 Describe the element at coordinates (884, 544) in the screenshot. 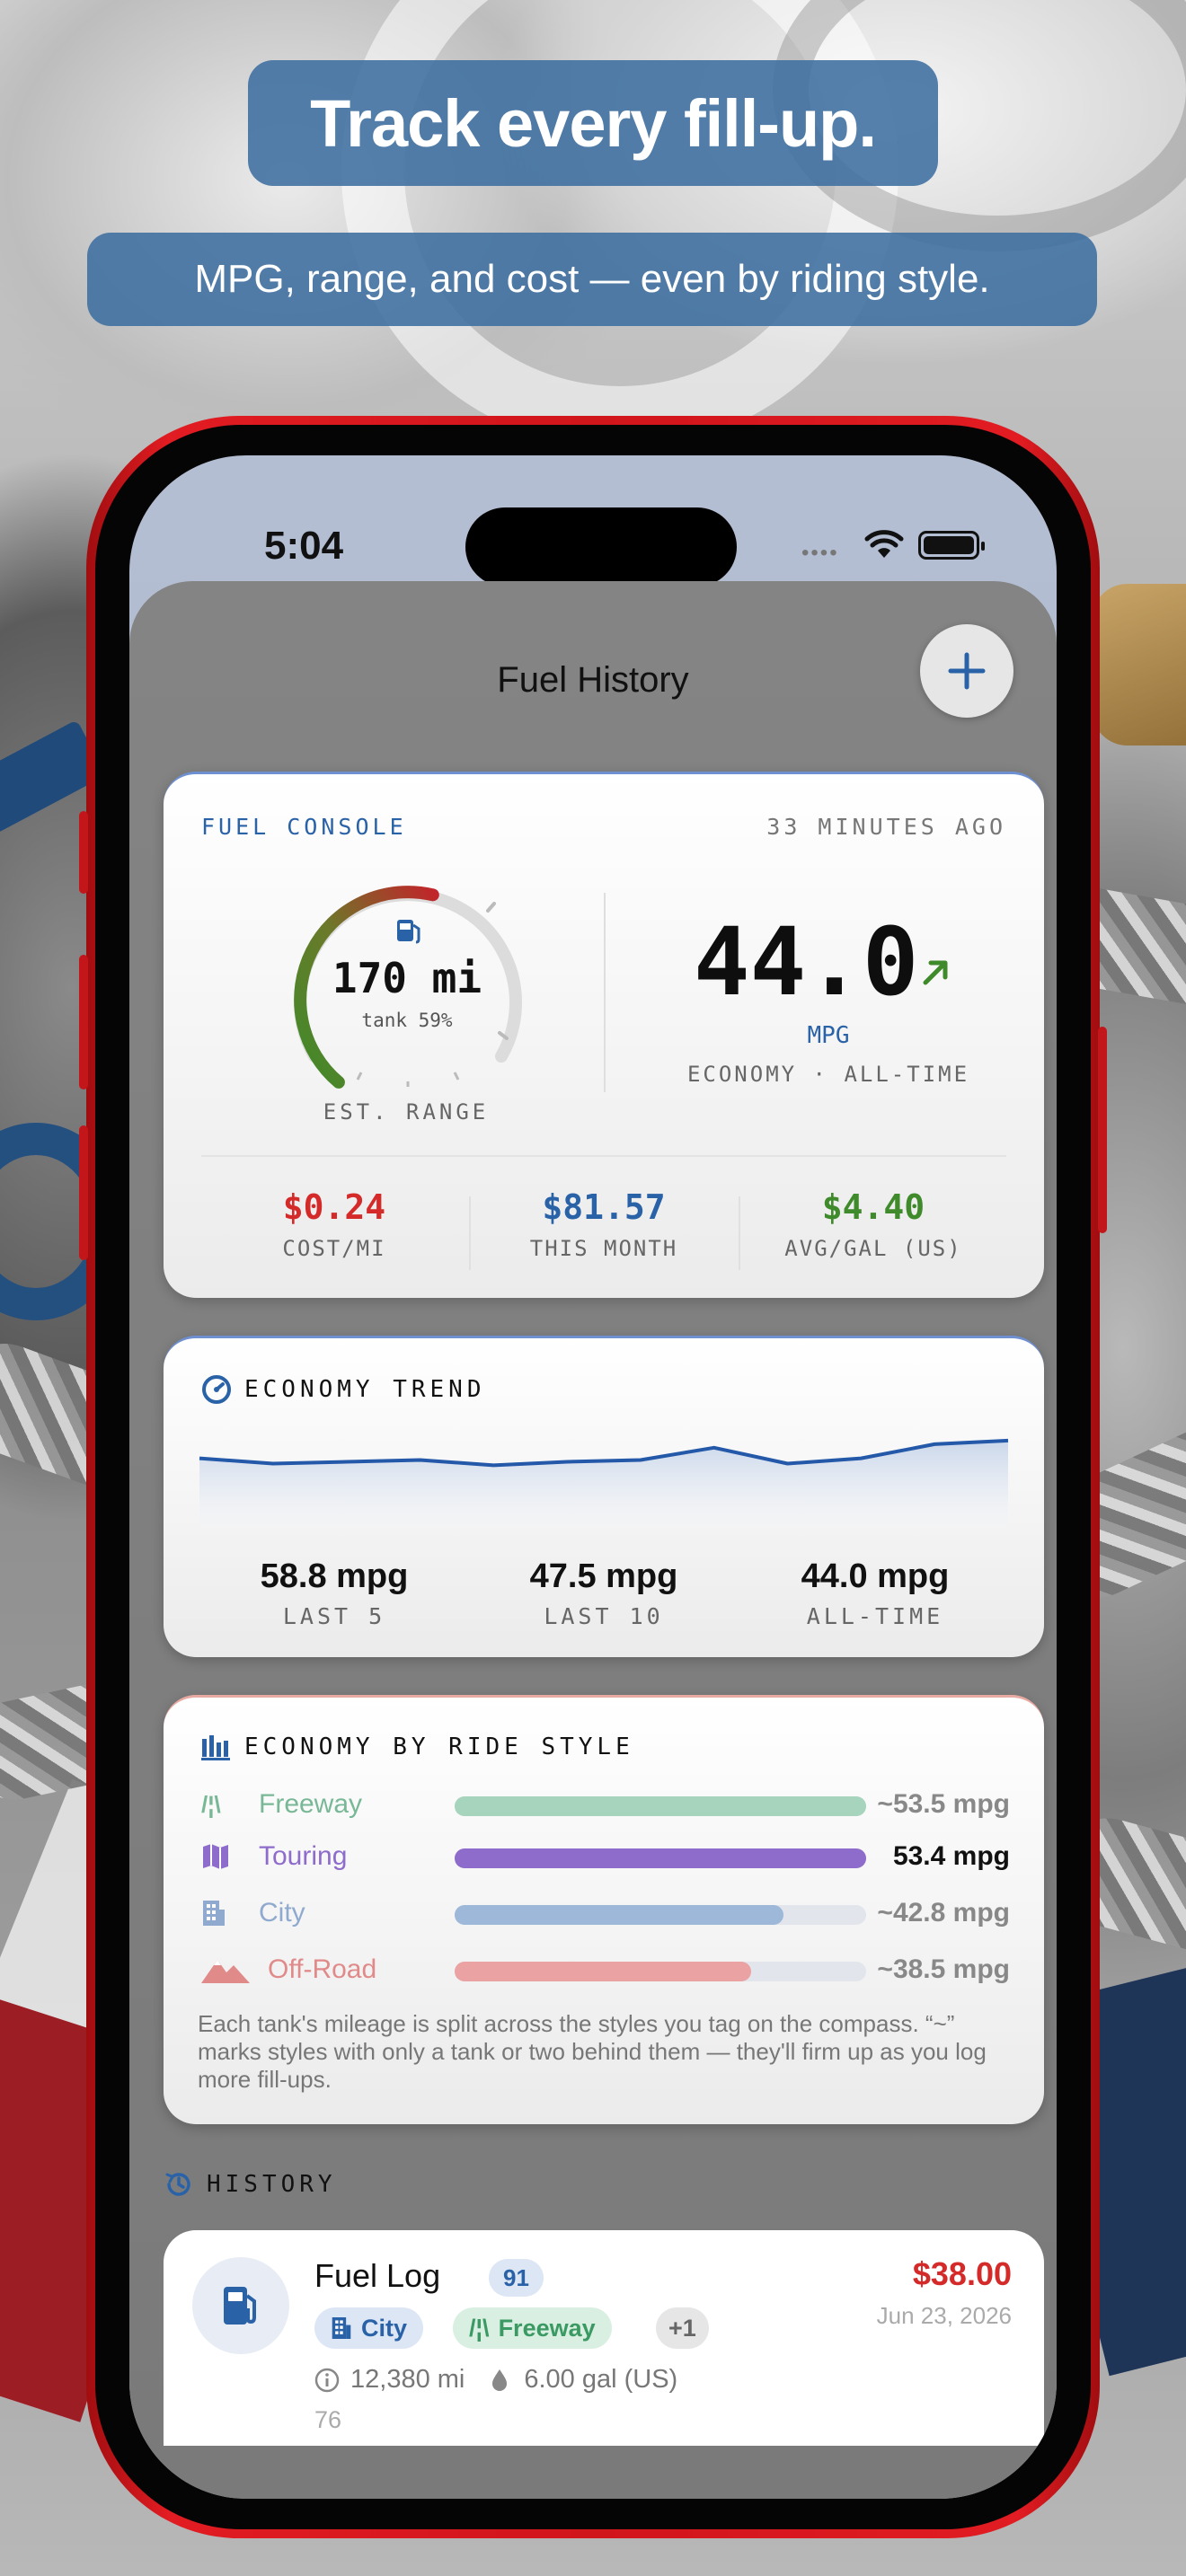

I see `wifi-icon` at that location.